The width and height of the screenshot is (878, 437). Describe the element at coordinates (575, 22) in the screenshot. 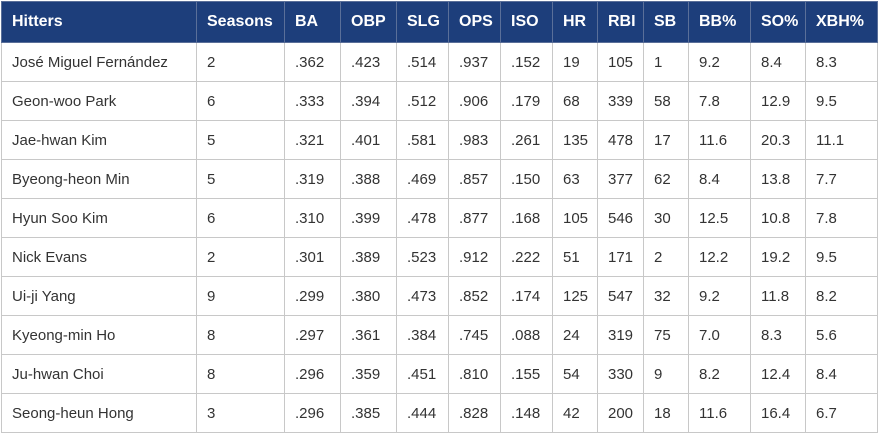

I see `header-cell: HR` at that location.